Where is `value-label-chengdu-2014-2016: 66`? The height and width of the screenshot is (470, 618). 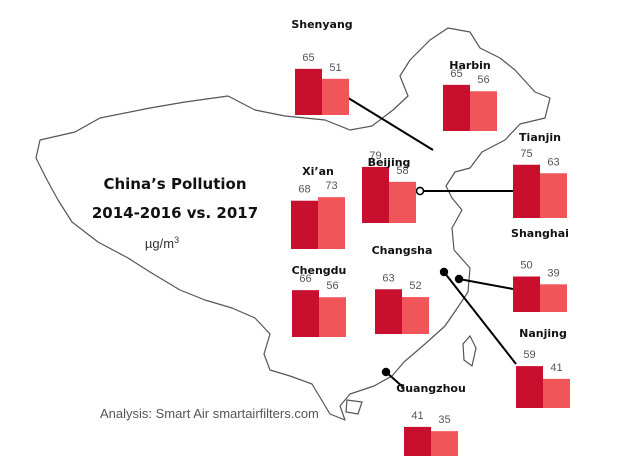
value-label-chengdu-2014-2016: 66 is located at coordinates (305, 279).